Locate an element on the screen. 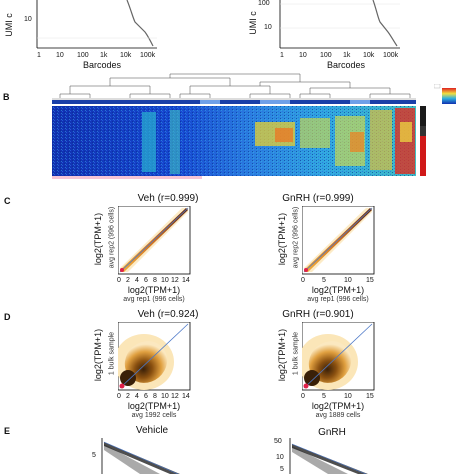  d-left-ysub: 1 bulk sample is located at coordinates (112, 353).